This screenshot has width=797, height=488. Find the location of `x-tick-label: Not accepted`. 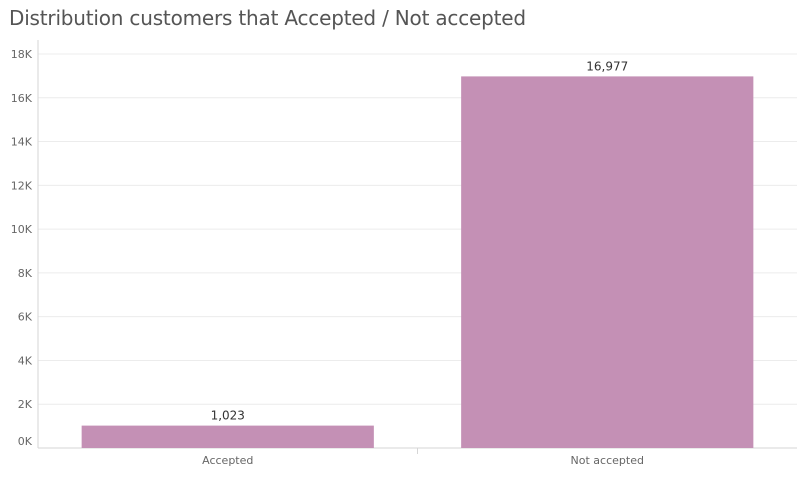

x-tick-label: Not accepted is located at coordinates (607, 460).